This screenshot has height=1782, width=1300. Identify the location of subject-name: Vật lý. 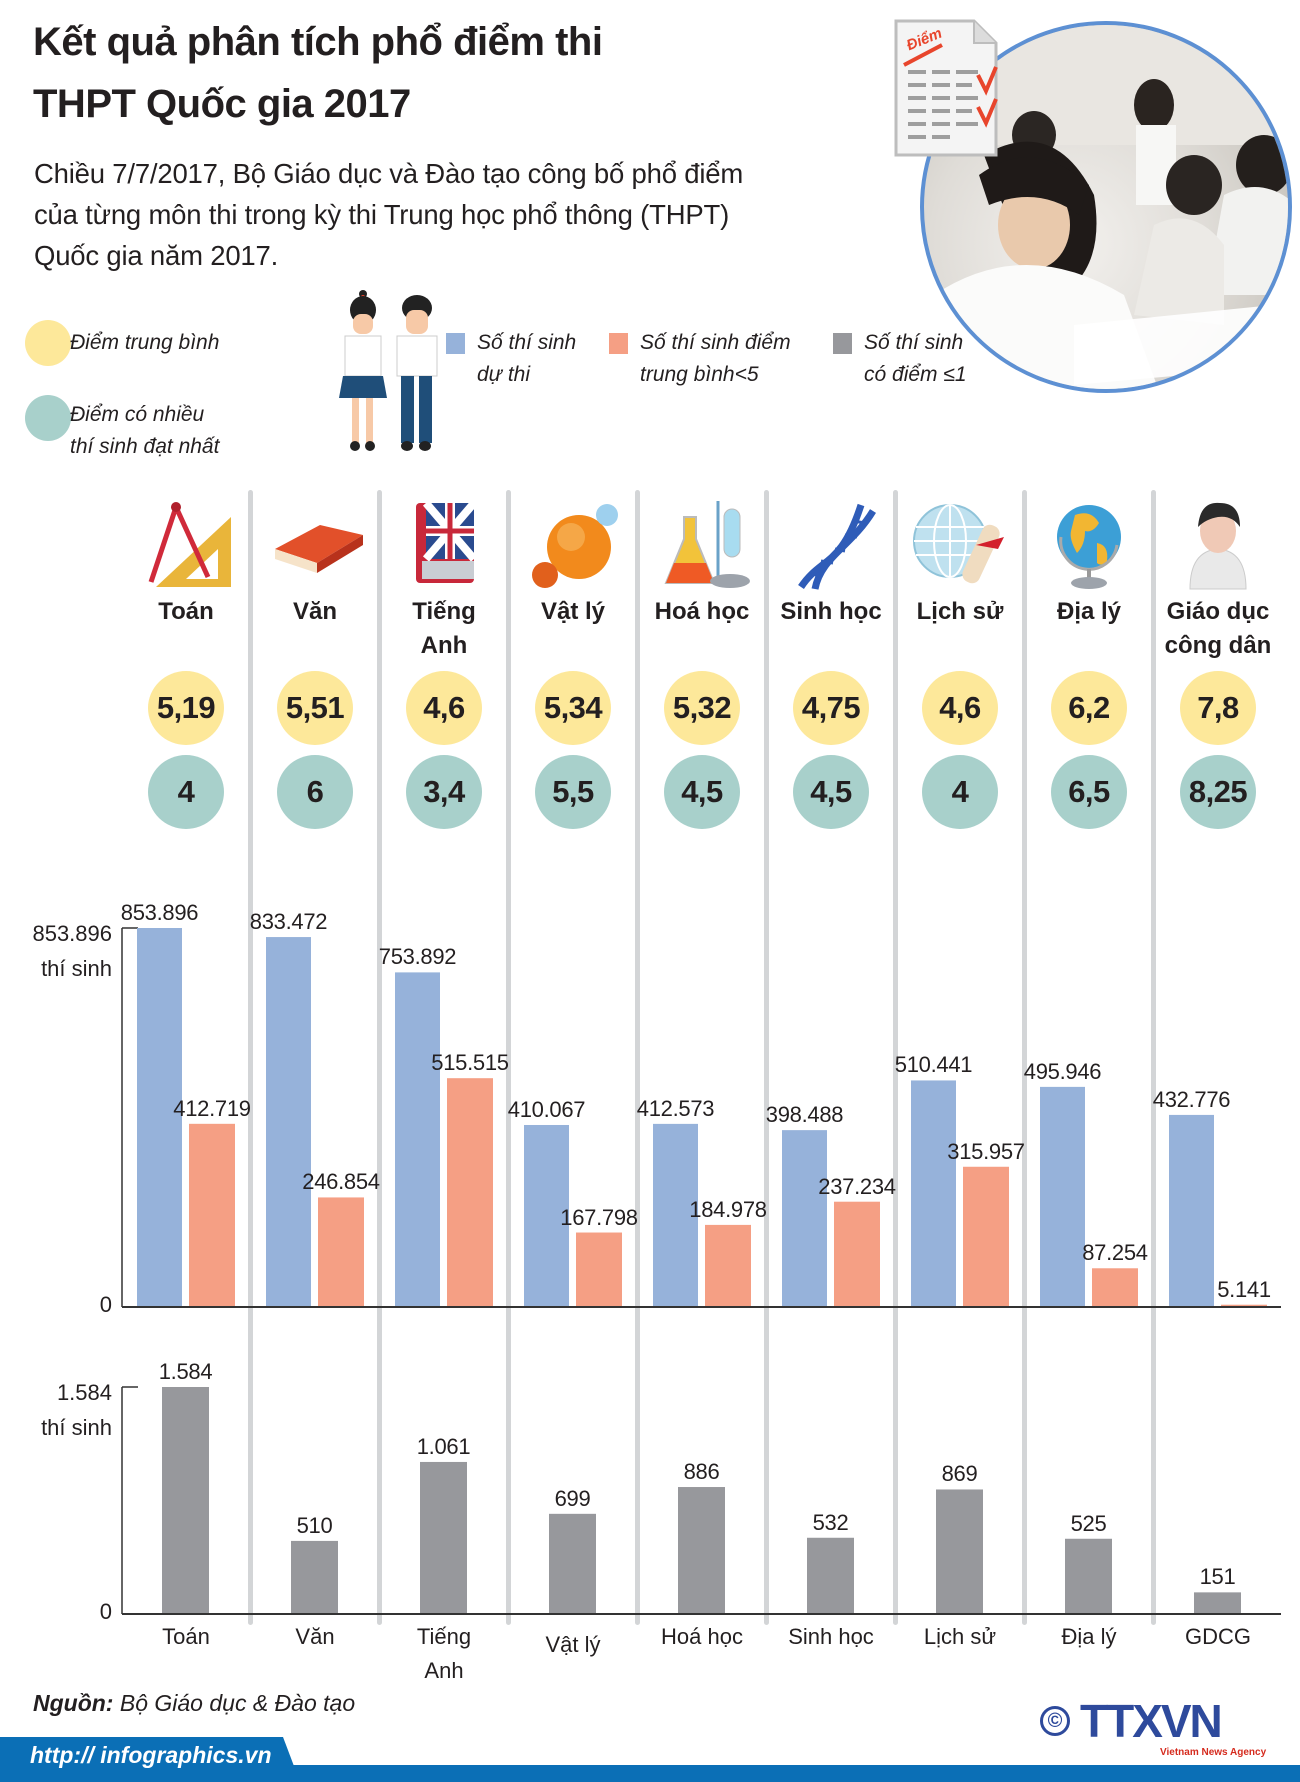
(573, 611).